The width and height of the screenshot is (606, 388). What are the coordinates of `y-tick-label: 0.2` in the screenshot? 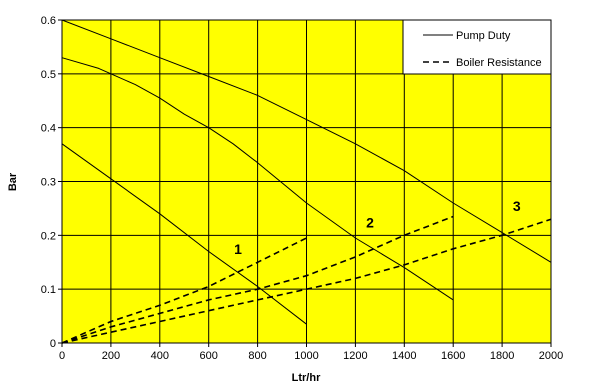 It's located at (48, 236).